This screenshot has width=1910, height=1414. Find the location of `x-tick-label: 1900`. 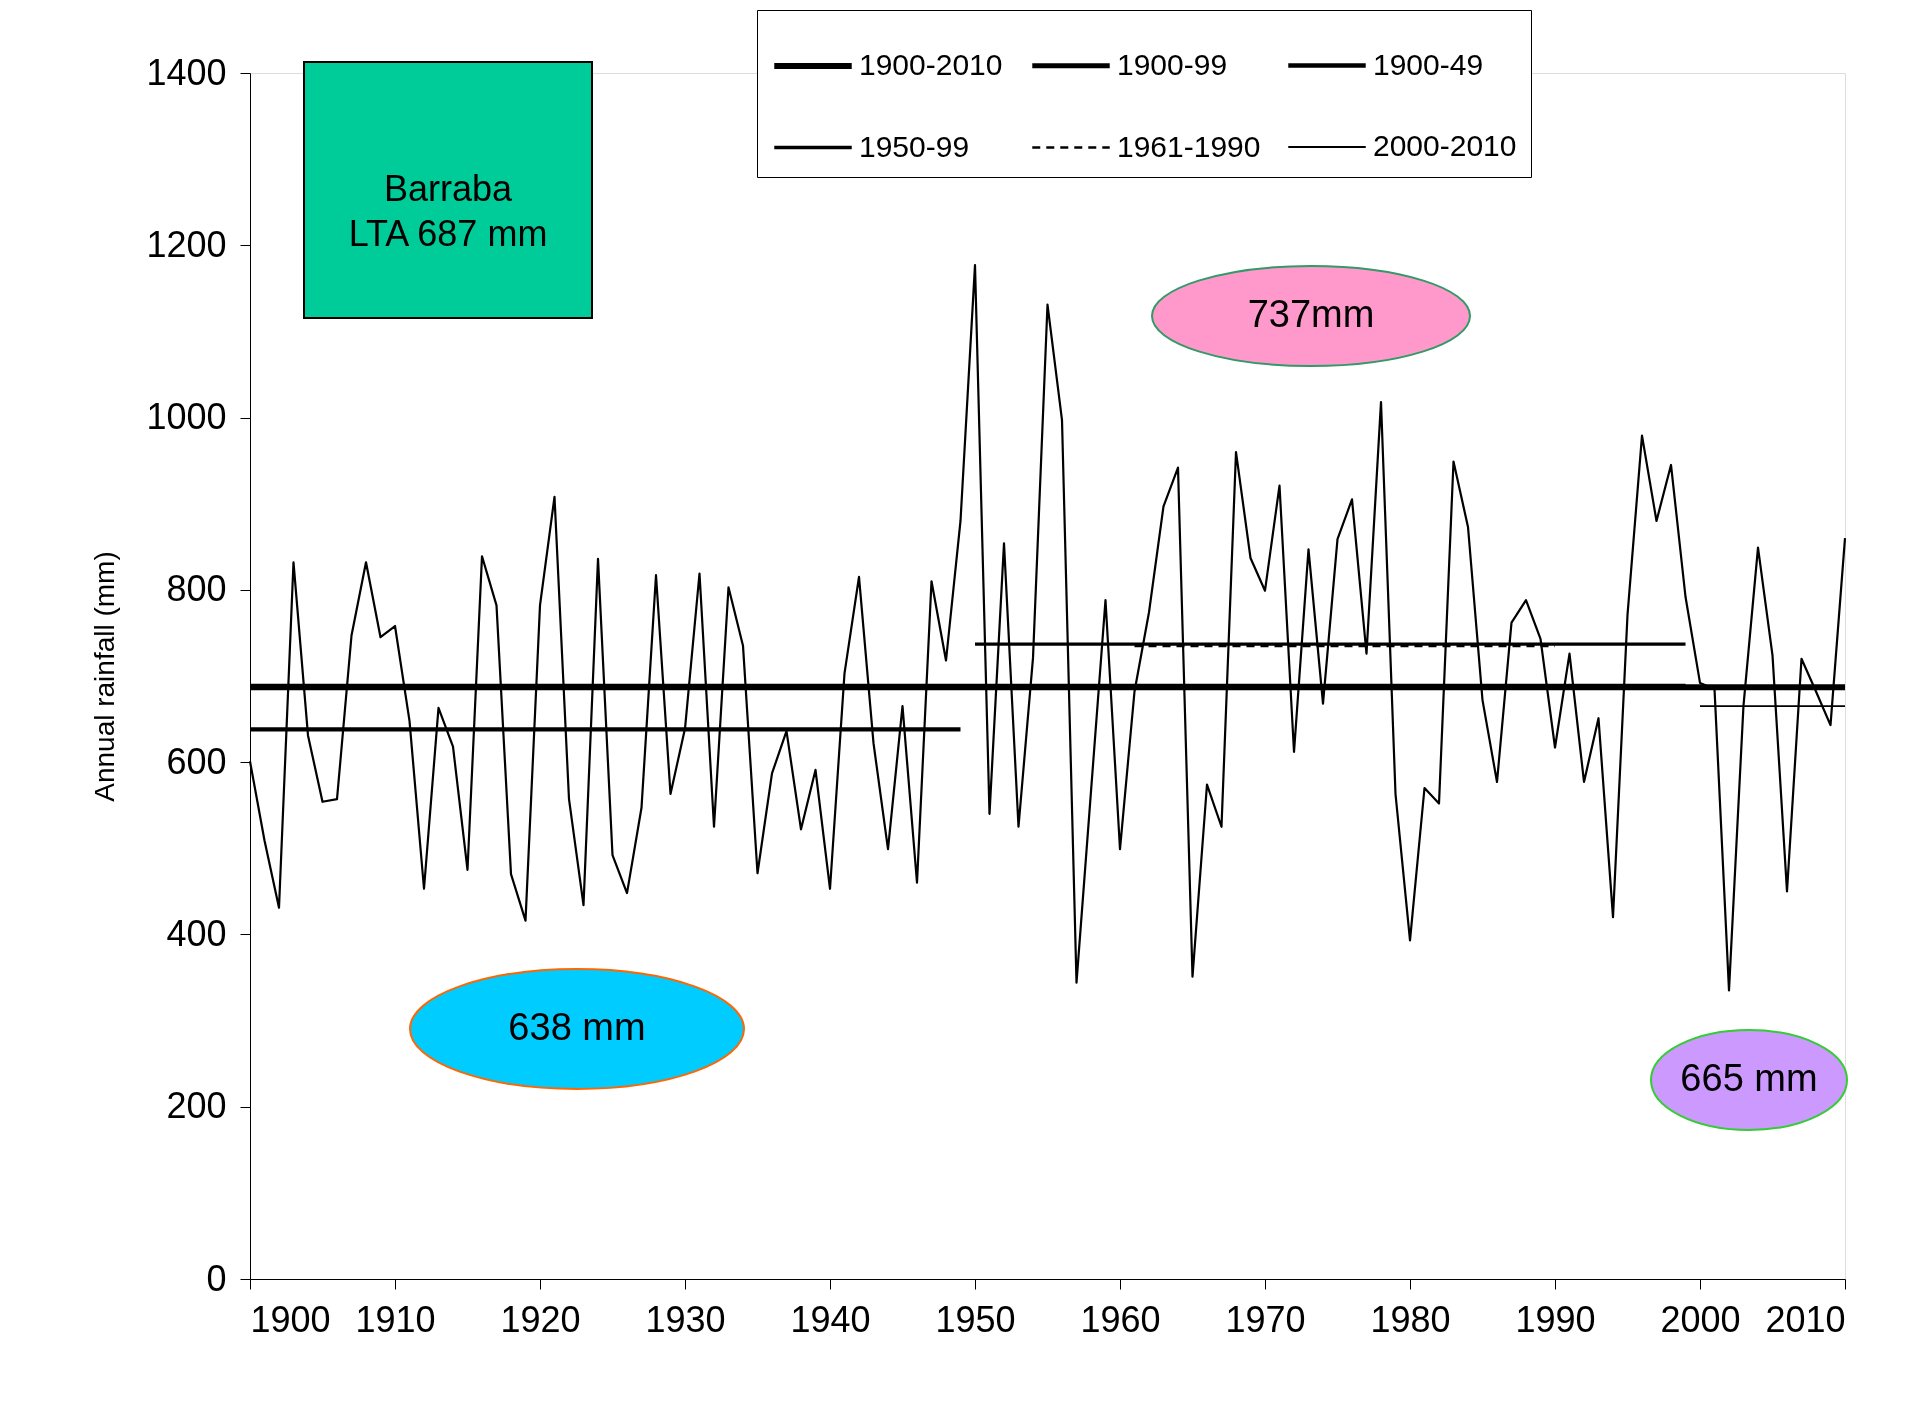

x-tick-label: 1900 is located at coordinates (290, 1319).